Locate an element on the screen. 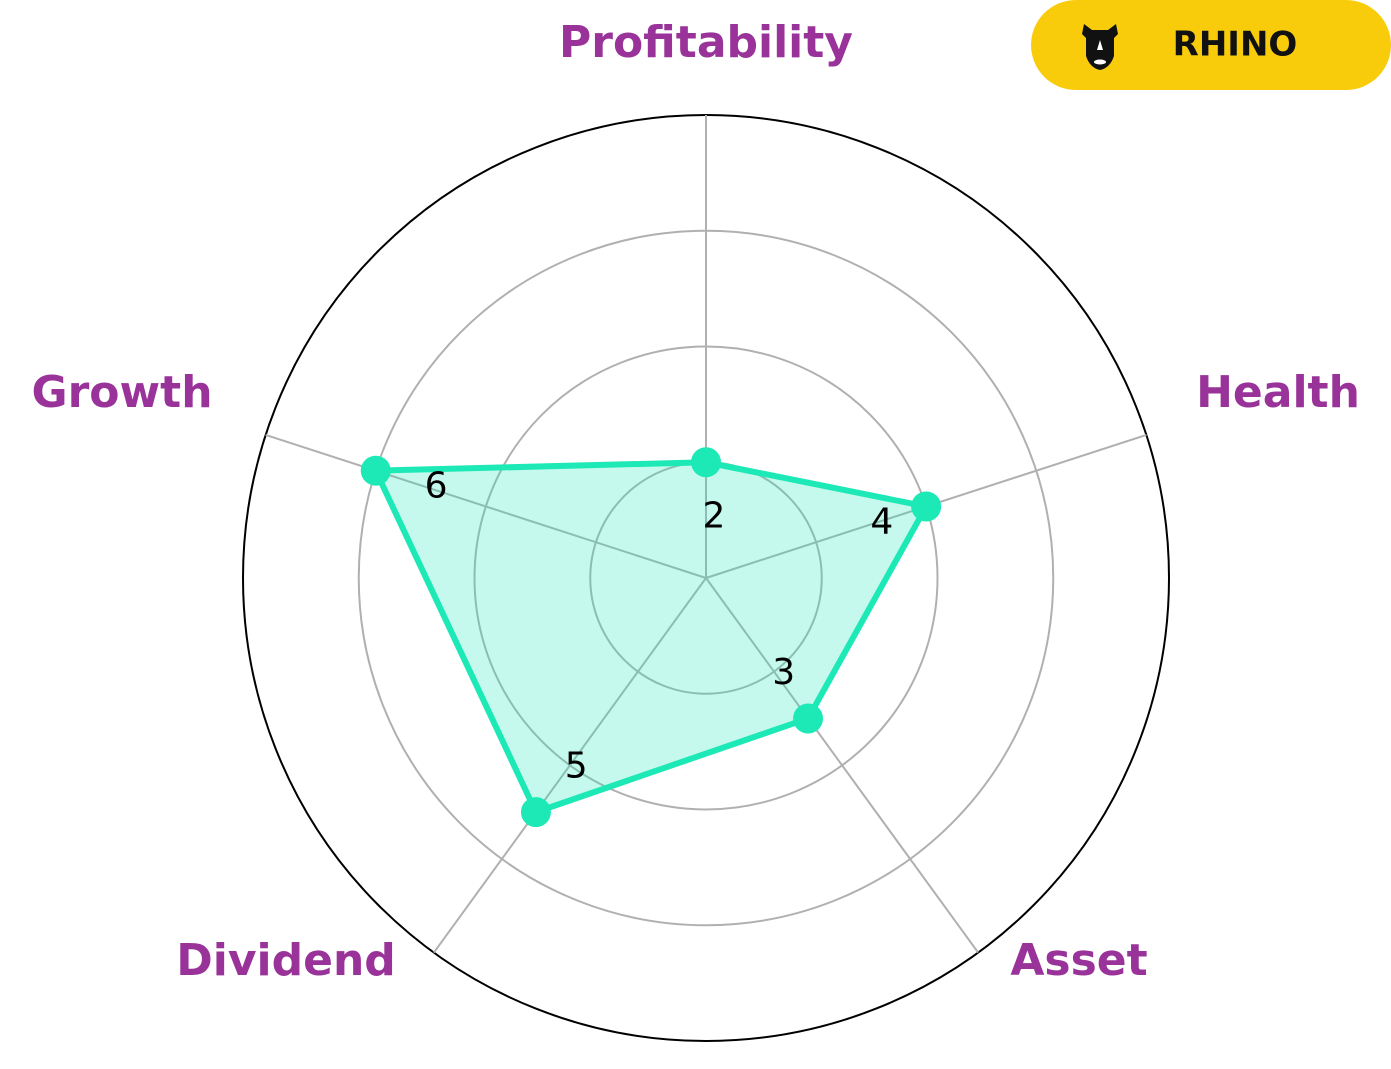  category-label: Health is located at coordinates (1278, 392).